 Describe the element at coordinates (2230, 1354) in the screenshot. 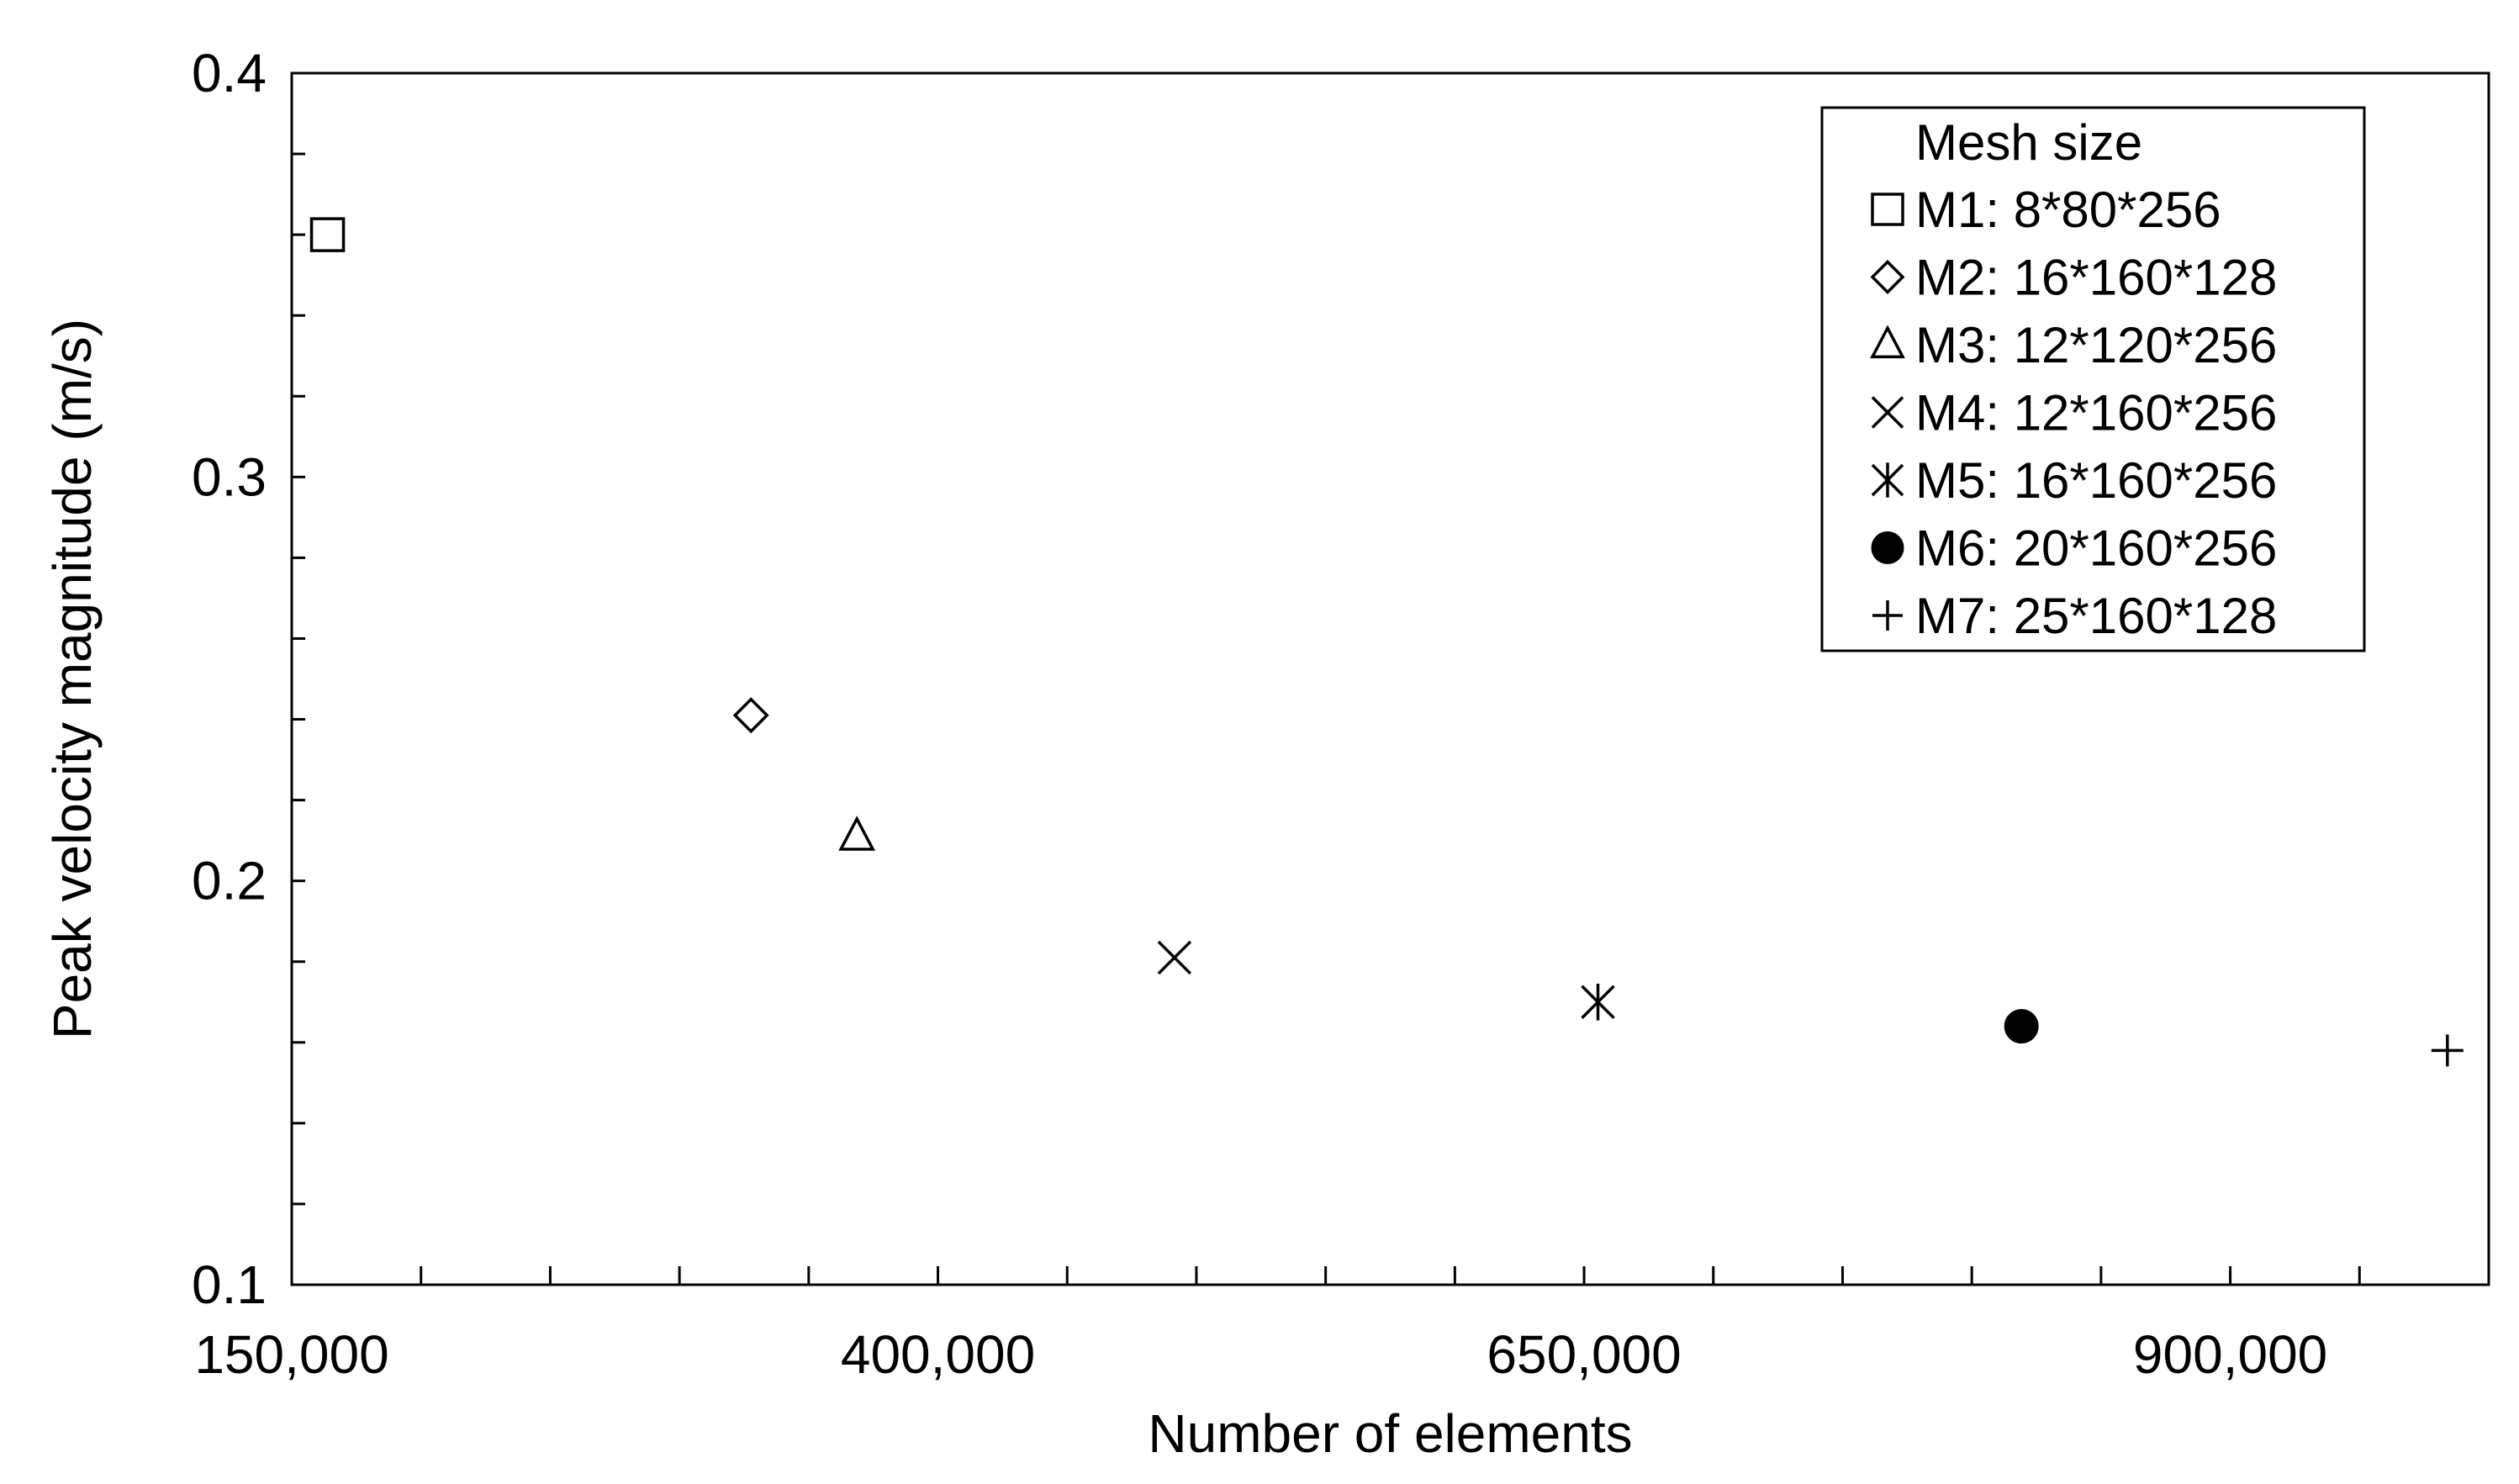

I see `x-tick-label: 900,000` at that location.